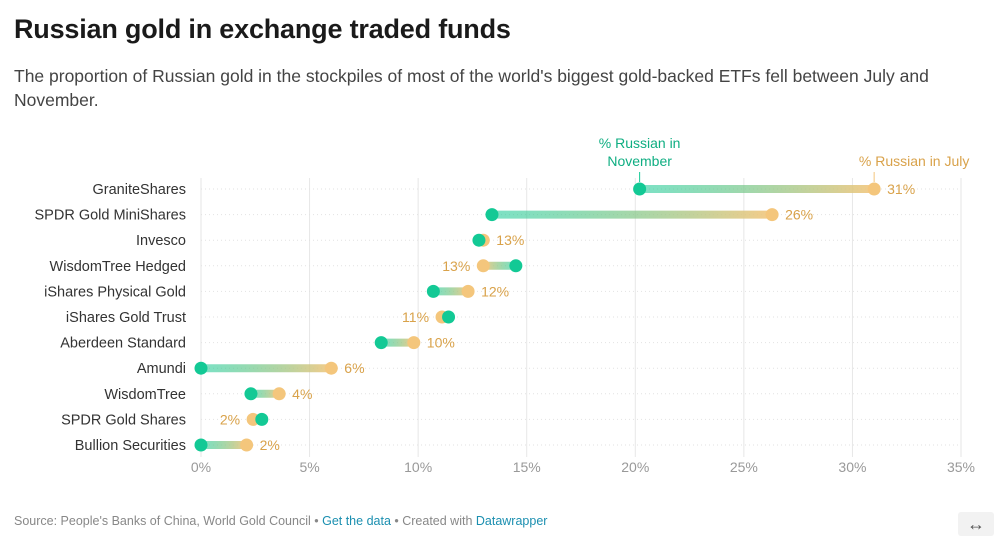 Image resolution: width=1000 pixels, height=543 pixels. Describe the element at coordinates (511, 521) in the screenshot. I see `datawrapper-link: Datawrapper` at that location.